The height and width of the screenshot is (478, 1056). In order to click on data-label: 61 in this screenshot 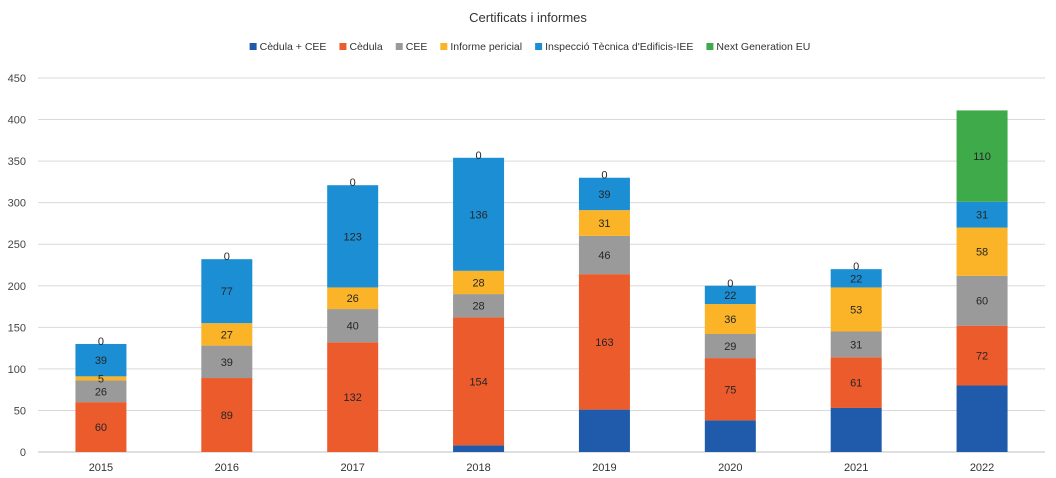, I will do `click(856, 384)`.